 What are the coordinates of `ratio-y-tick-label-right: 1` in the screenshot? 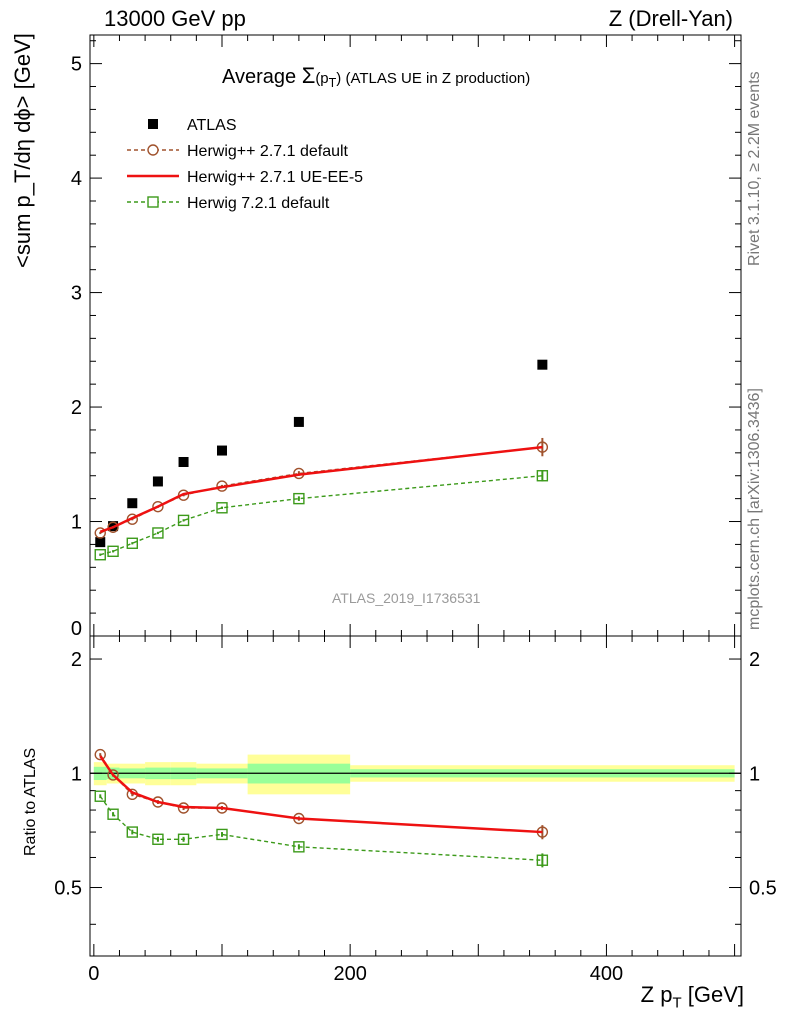 It's located at (754, 774).